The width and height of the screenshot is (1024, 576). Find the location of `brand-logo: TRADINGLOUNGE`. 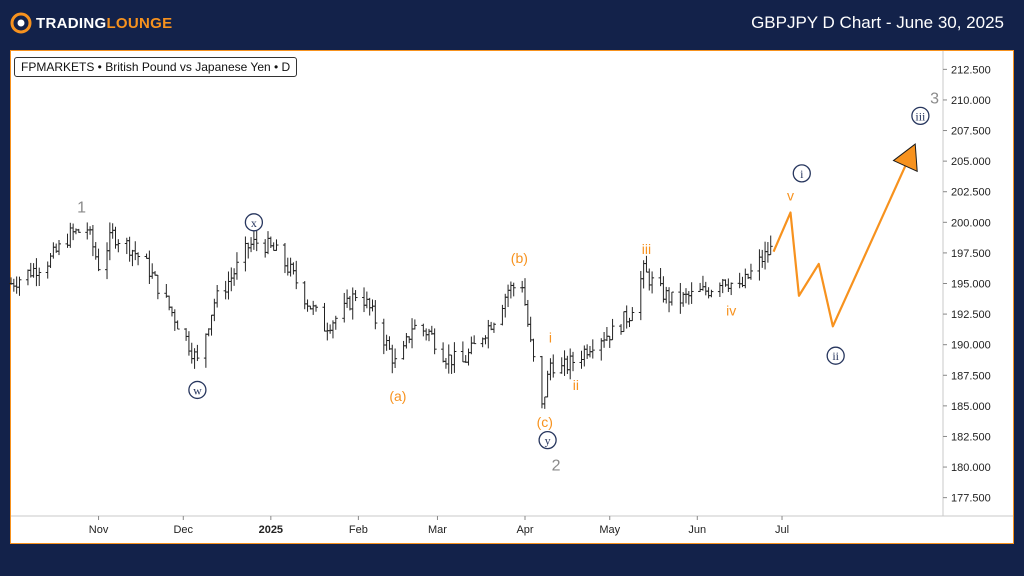

brand-logo: TRADINGLOUNGE is located at coordinates (91, 23).